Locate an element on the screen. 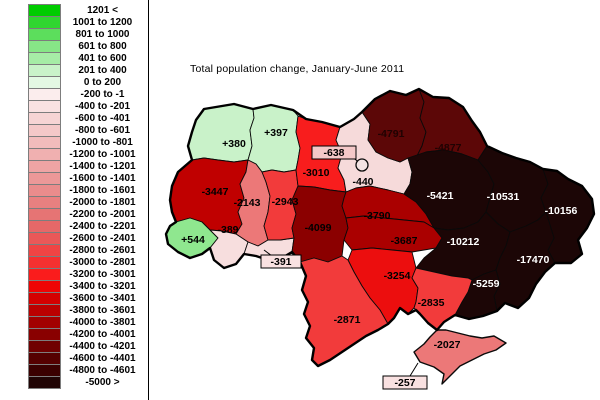  legend-range-label: -2600 to -2401 is located at coordinates (102, 238).